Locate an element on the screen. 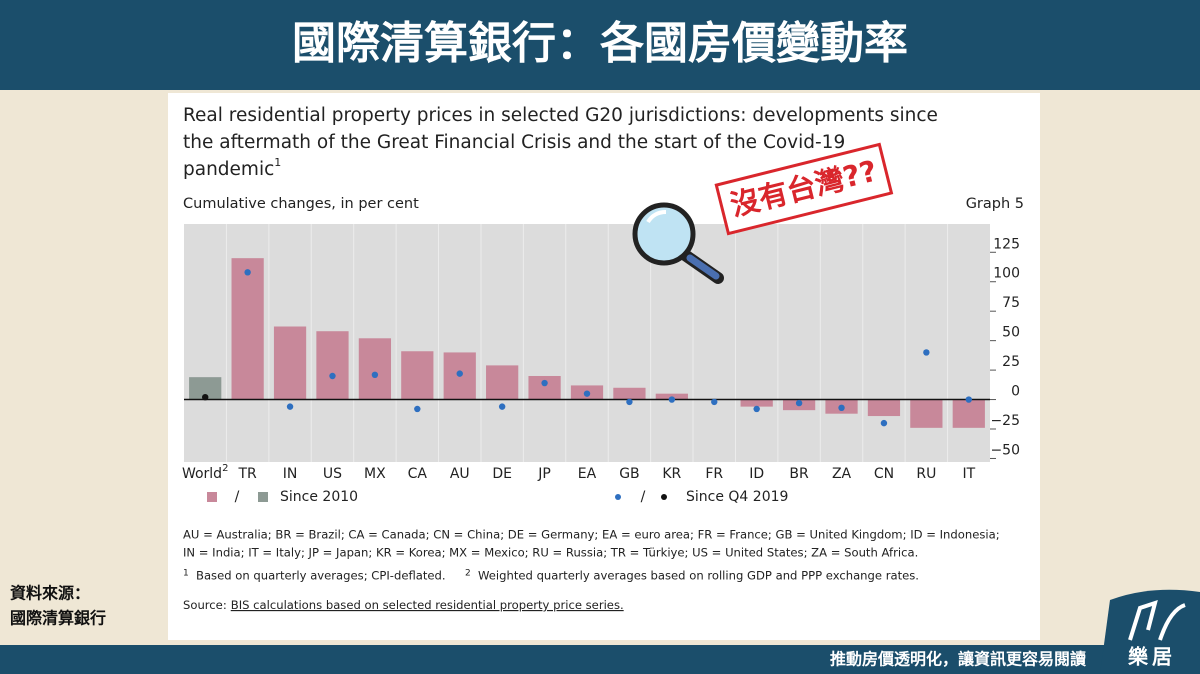  y-tick-label: 50 is located at coordinates (1011, 333).